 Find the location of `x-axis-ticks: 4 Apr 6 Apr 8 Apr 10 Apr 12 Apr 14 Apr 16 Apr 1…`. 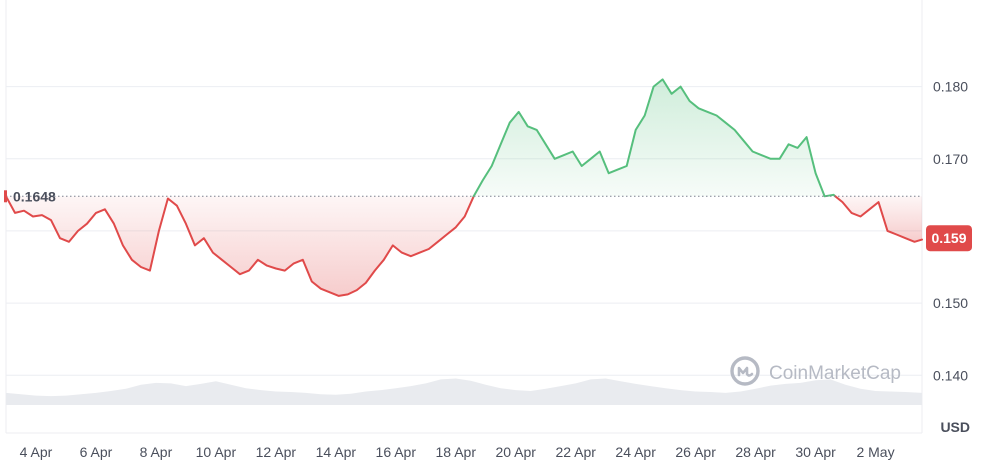

x-axis-ticks: 4 Apr 6 Apr 8 Apr 10 Apr 12 Apr 14 Apr 16 Apr 1… is located at coordinates (457, 452).